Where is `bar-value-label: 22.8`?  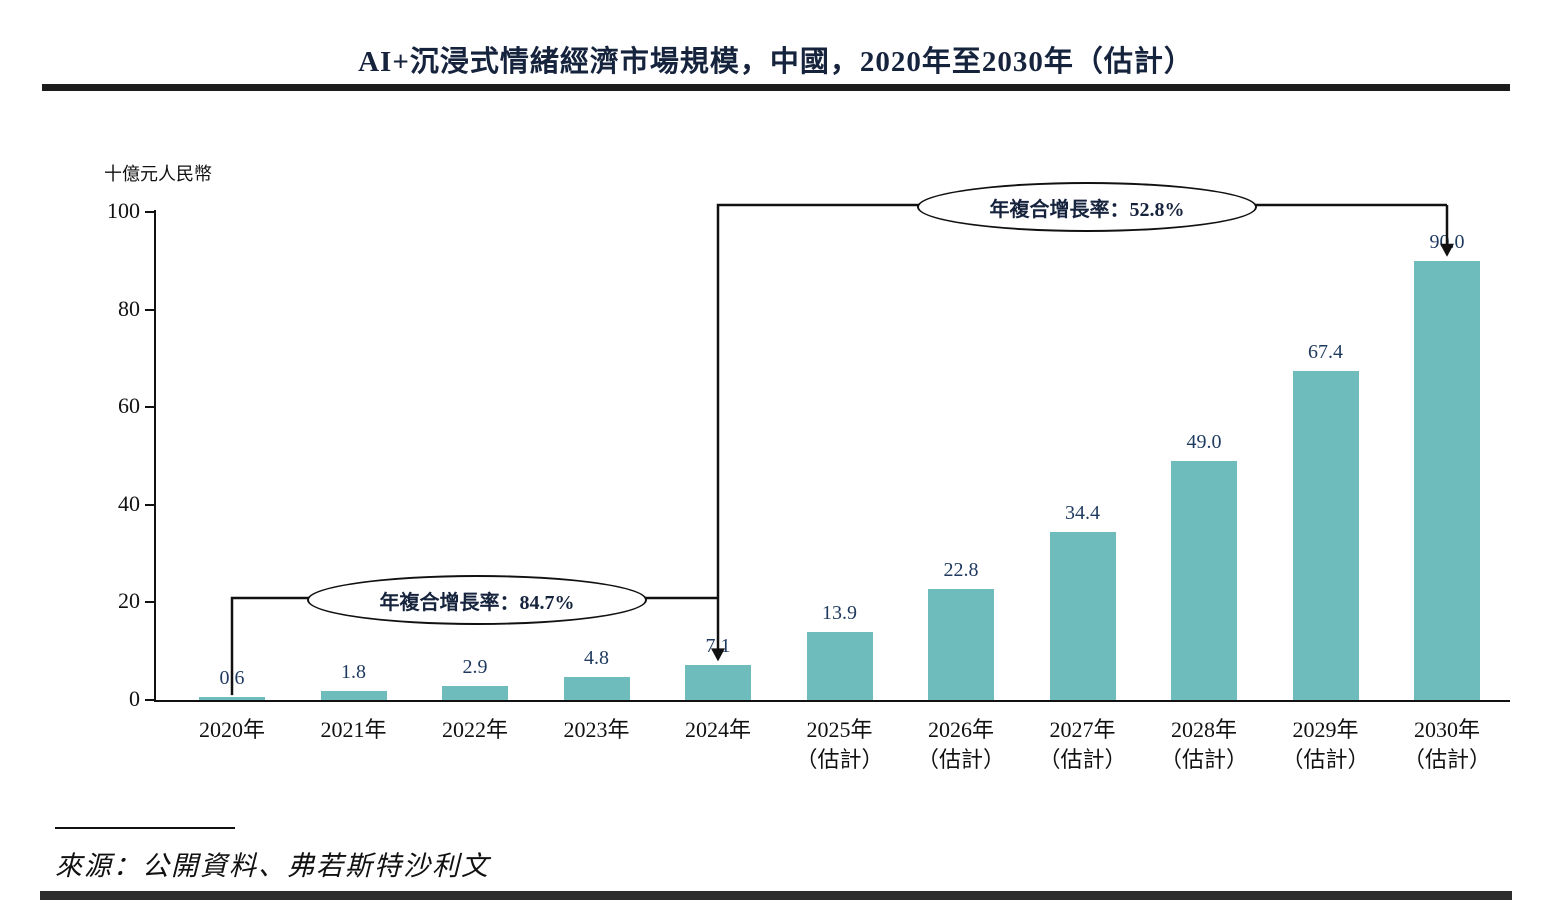
bar-value-label: 22.8 is located at coordinates (961, 569).